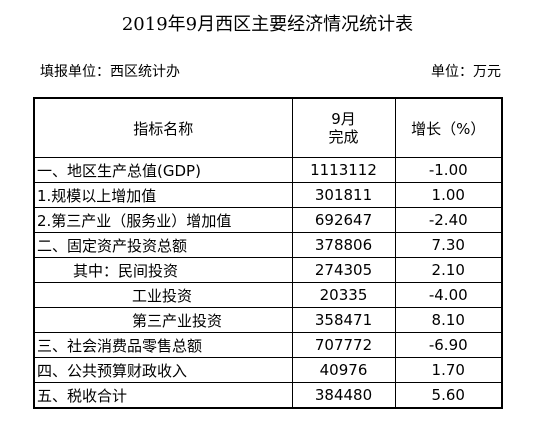  What do you see at coordinates (163, 320) in the screenshot?
I see `row-name: 第三产业投资` at bounding box center [163, 320].